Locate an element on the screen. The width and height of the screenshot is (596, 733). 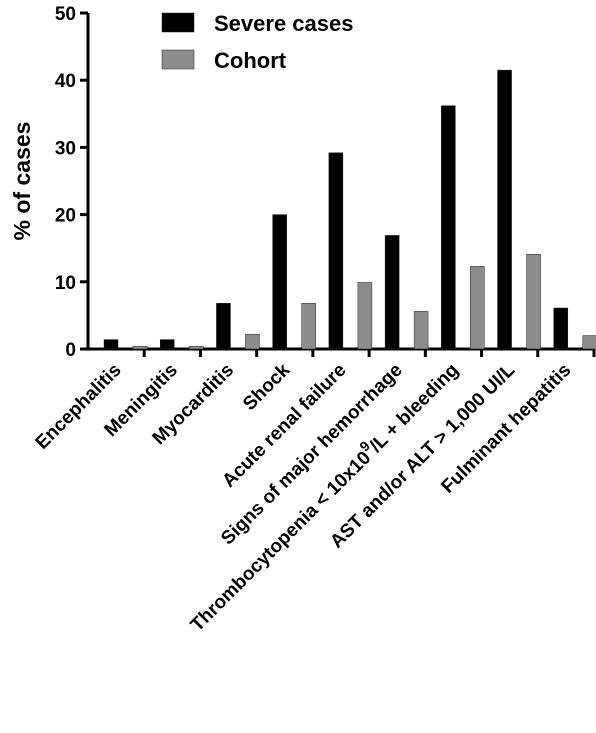
legend-label: Cohort is located at coordinates (250, 60).